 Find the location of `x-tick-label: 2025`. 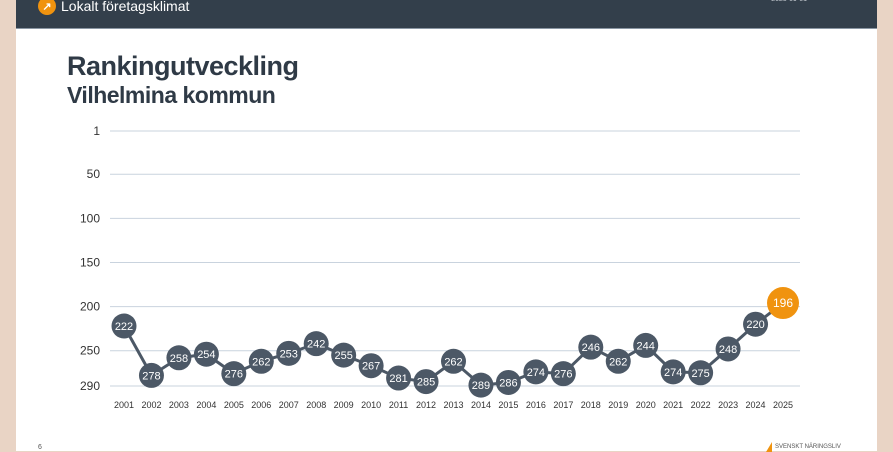

x-tick-label: 2025 is located at coordinates (783, 405).